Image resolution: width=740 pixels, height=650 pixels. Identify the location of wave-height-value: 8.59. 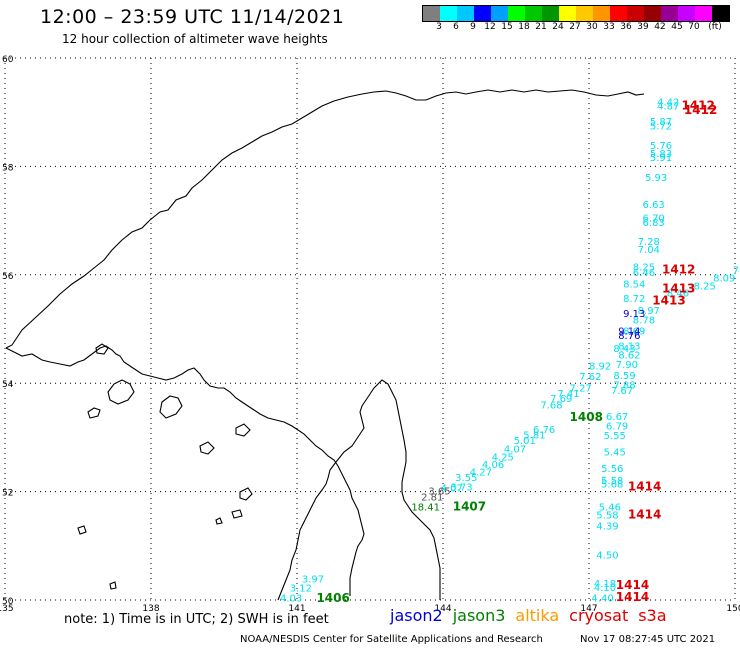
(624, 376).